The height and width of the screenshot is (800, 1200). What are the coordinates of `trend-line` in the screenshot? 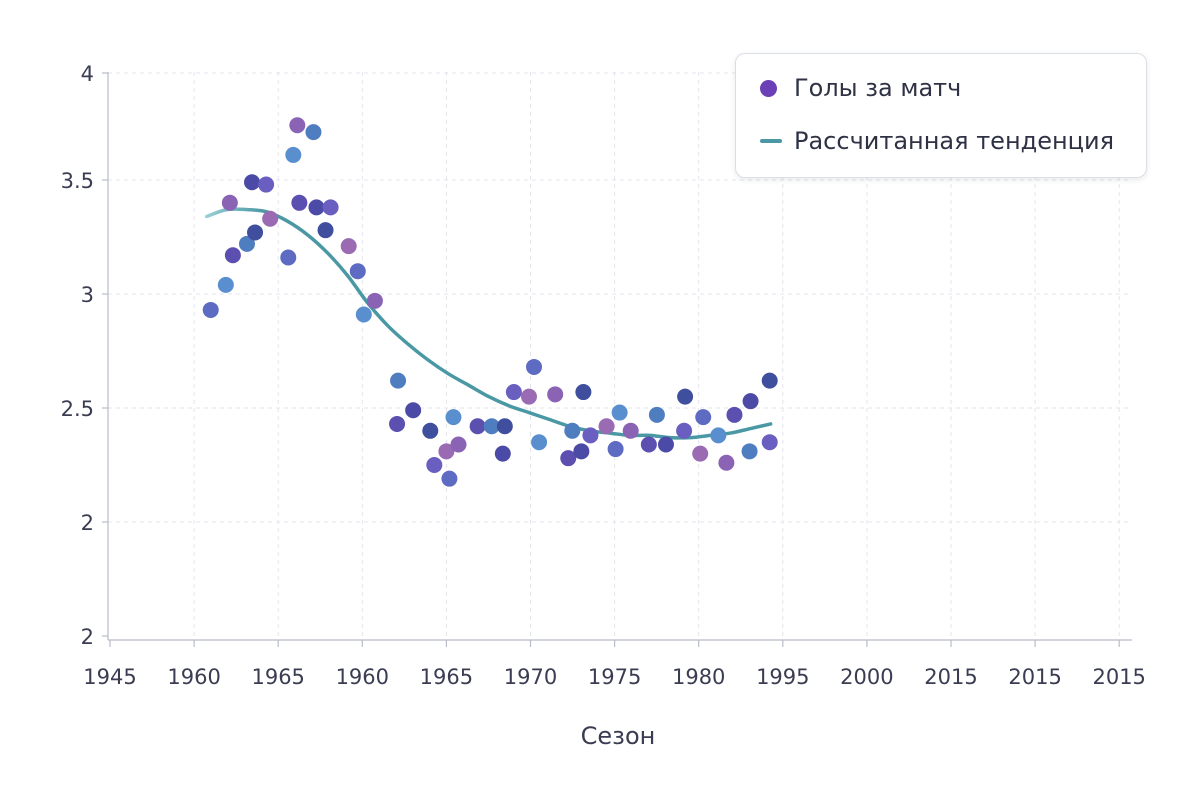 It's located at (488, 323).